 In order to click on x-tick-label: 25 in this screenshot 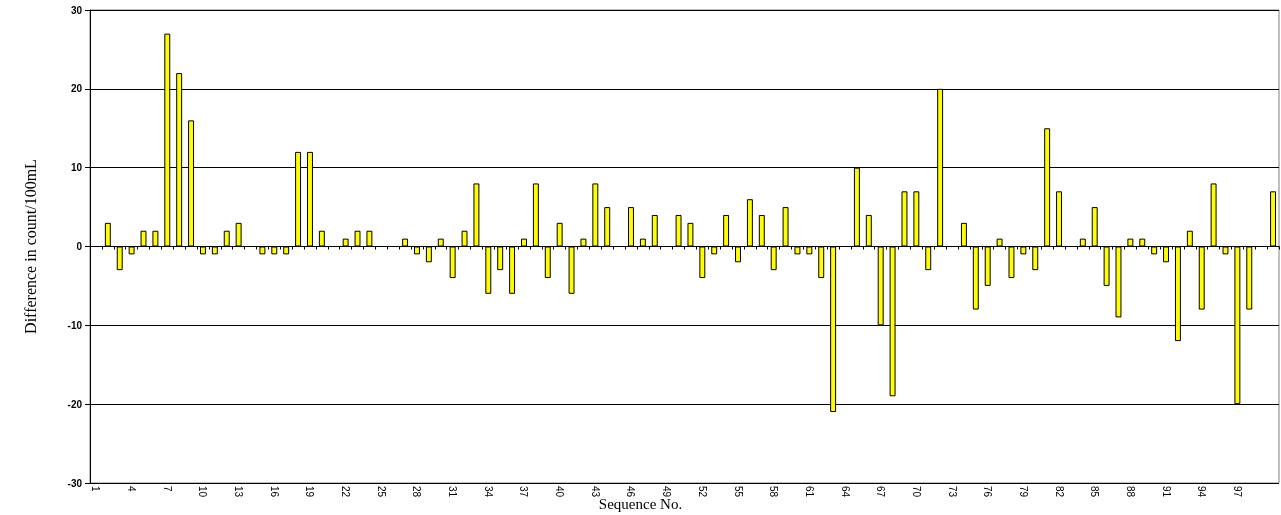, I will do `click(381, 492)`.